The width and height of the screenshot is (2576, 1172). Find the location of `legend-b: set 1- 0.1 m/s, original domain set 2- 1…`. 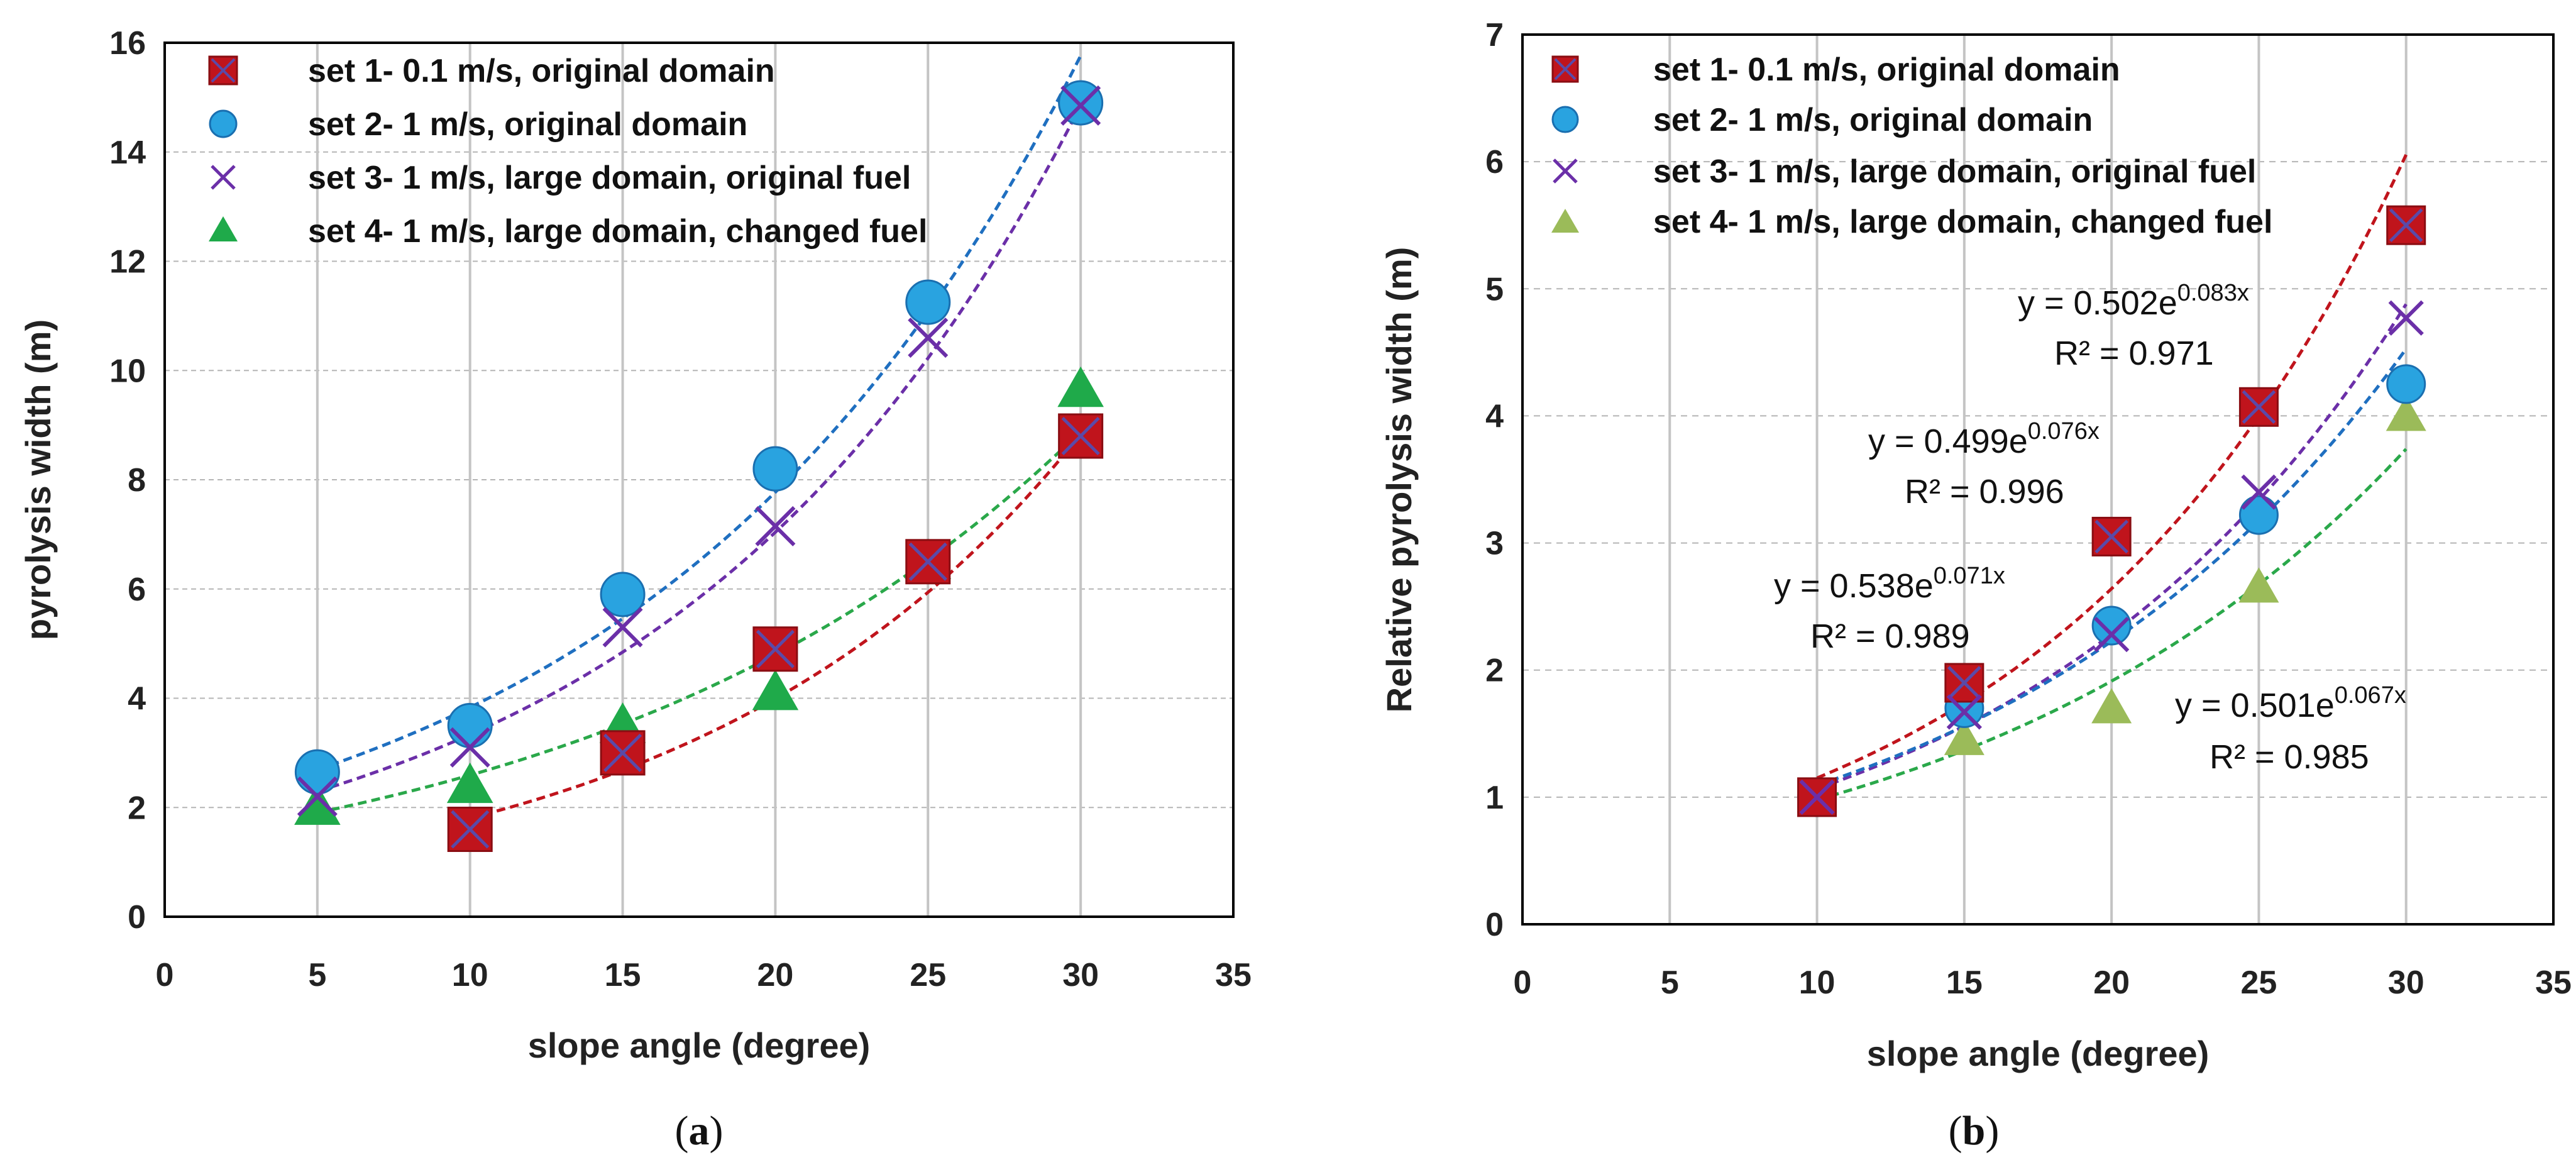

legend-b: set 1- 0.1 m/s, original domain set 2- 1… is located at coordinates (1912, 146).